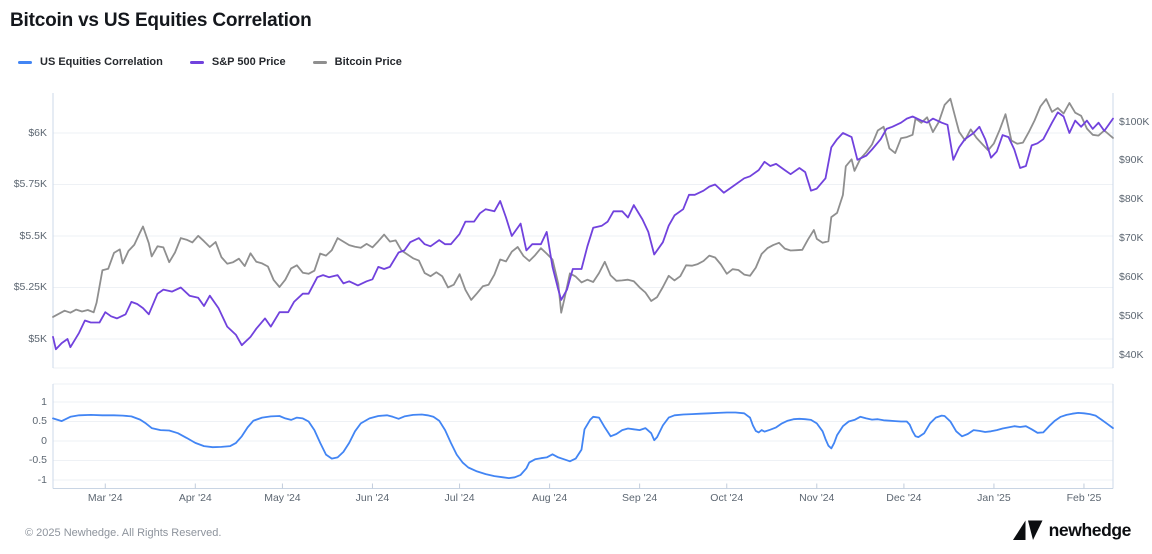 The height and width of the screenshot is (554, 1152). I want to click on series-us-equities-correlation, so click(583, 445).